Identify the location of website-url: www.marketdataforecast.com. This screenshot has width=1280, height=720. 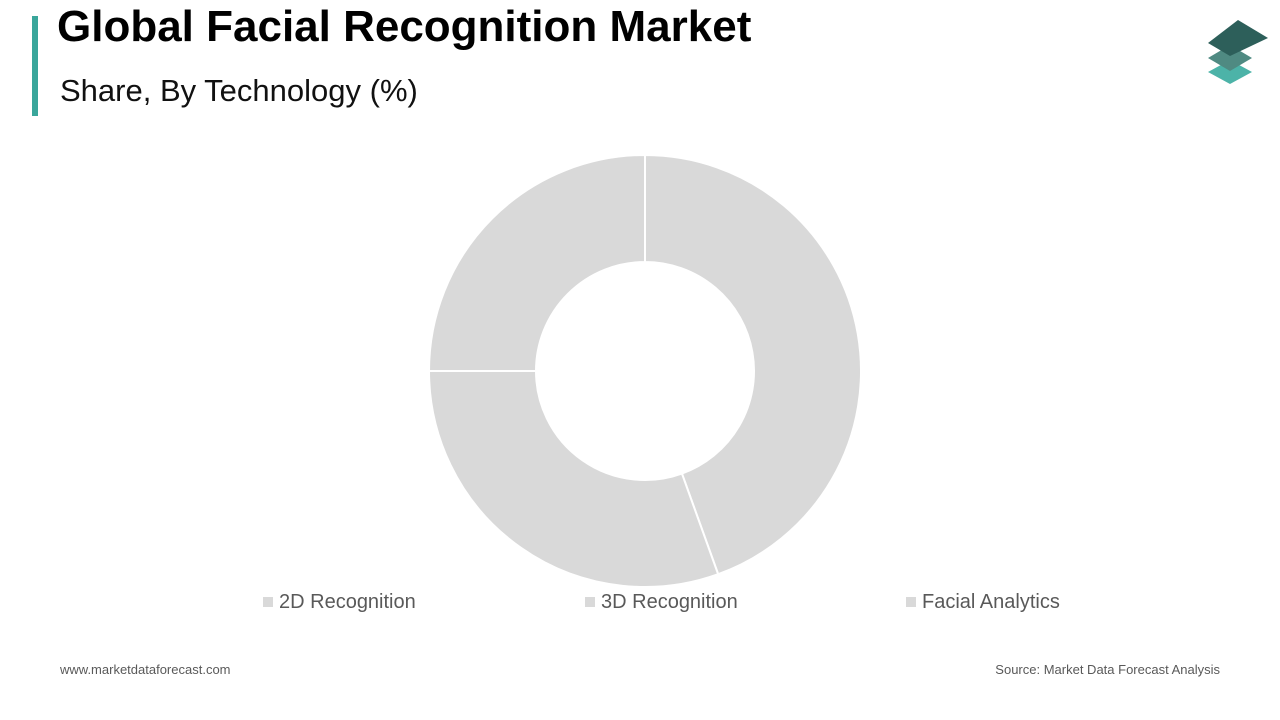
(145, 669).